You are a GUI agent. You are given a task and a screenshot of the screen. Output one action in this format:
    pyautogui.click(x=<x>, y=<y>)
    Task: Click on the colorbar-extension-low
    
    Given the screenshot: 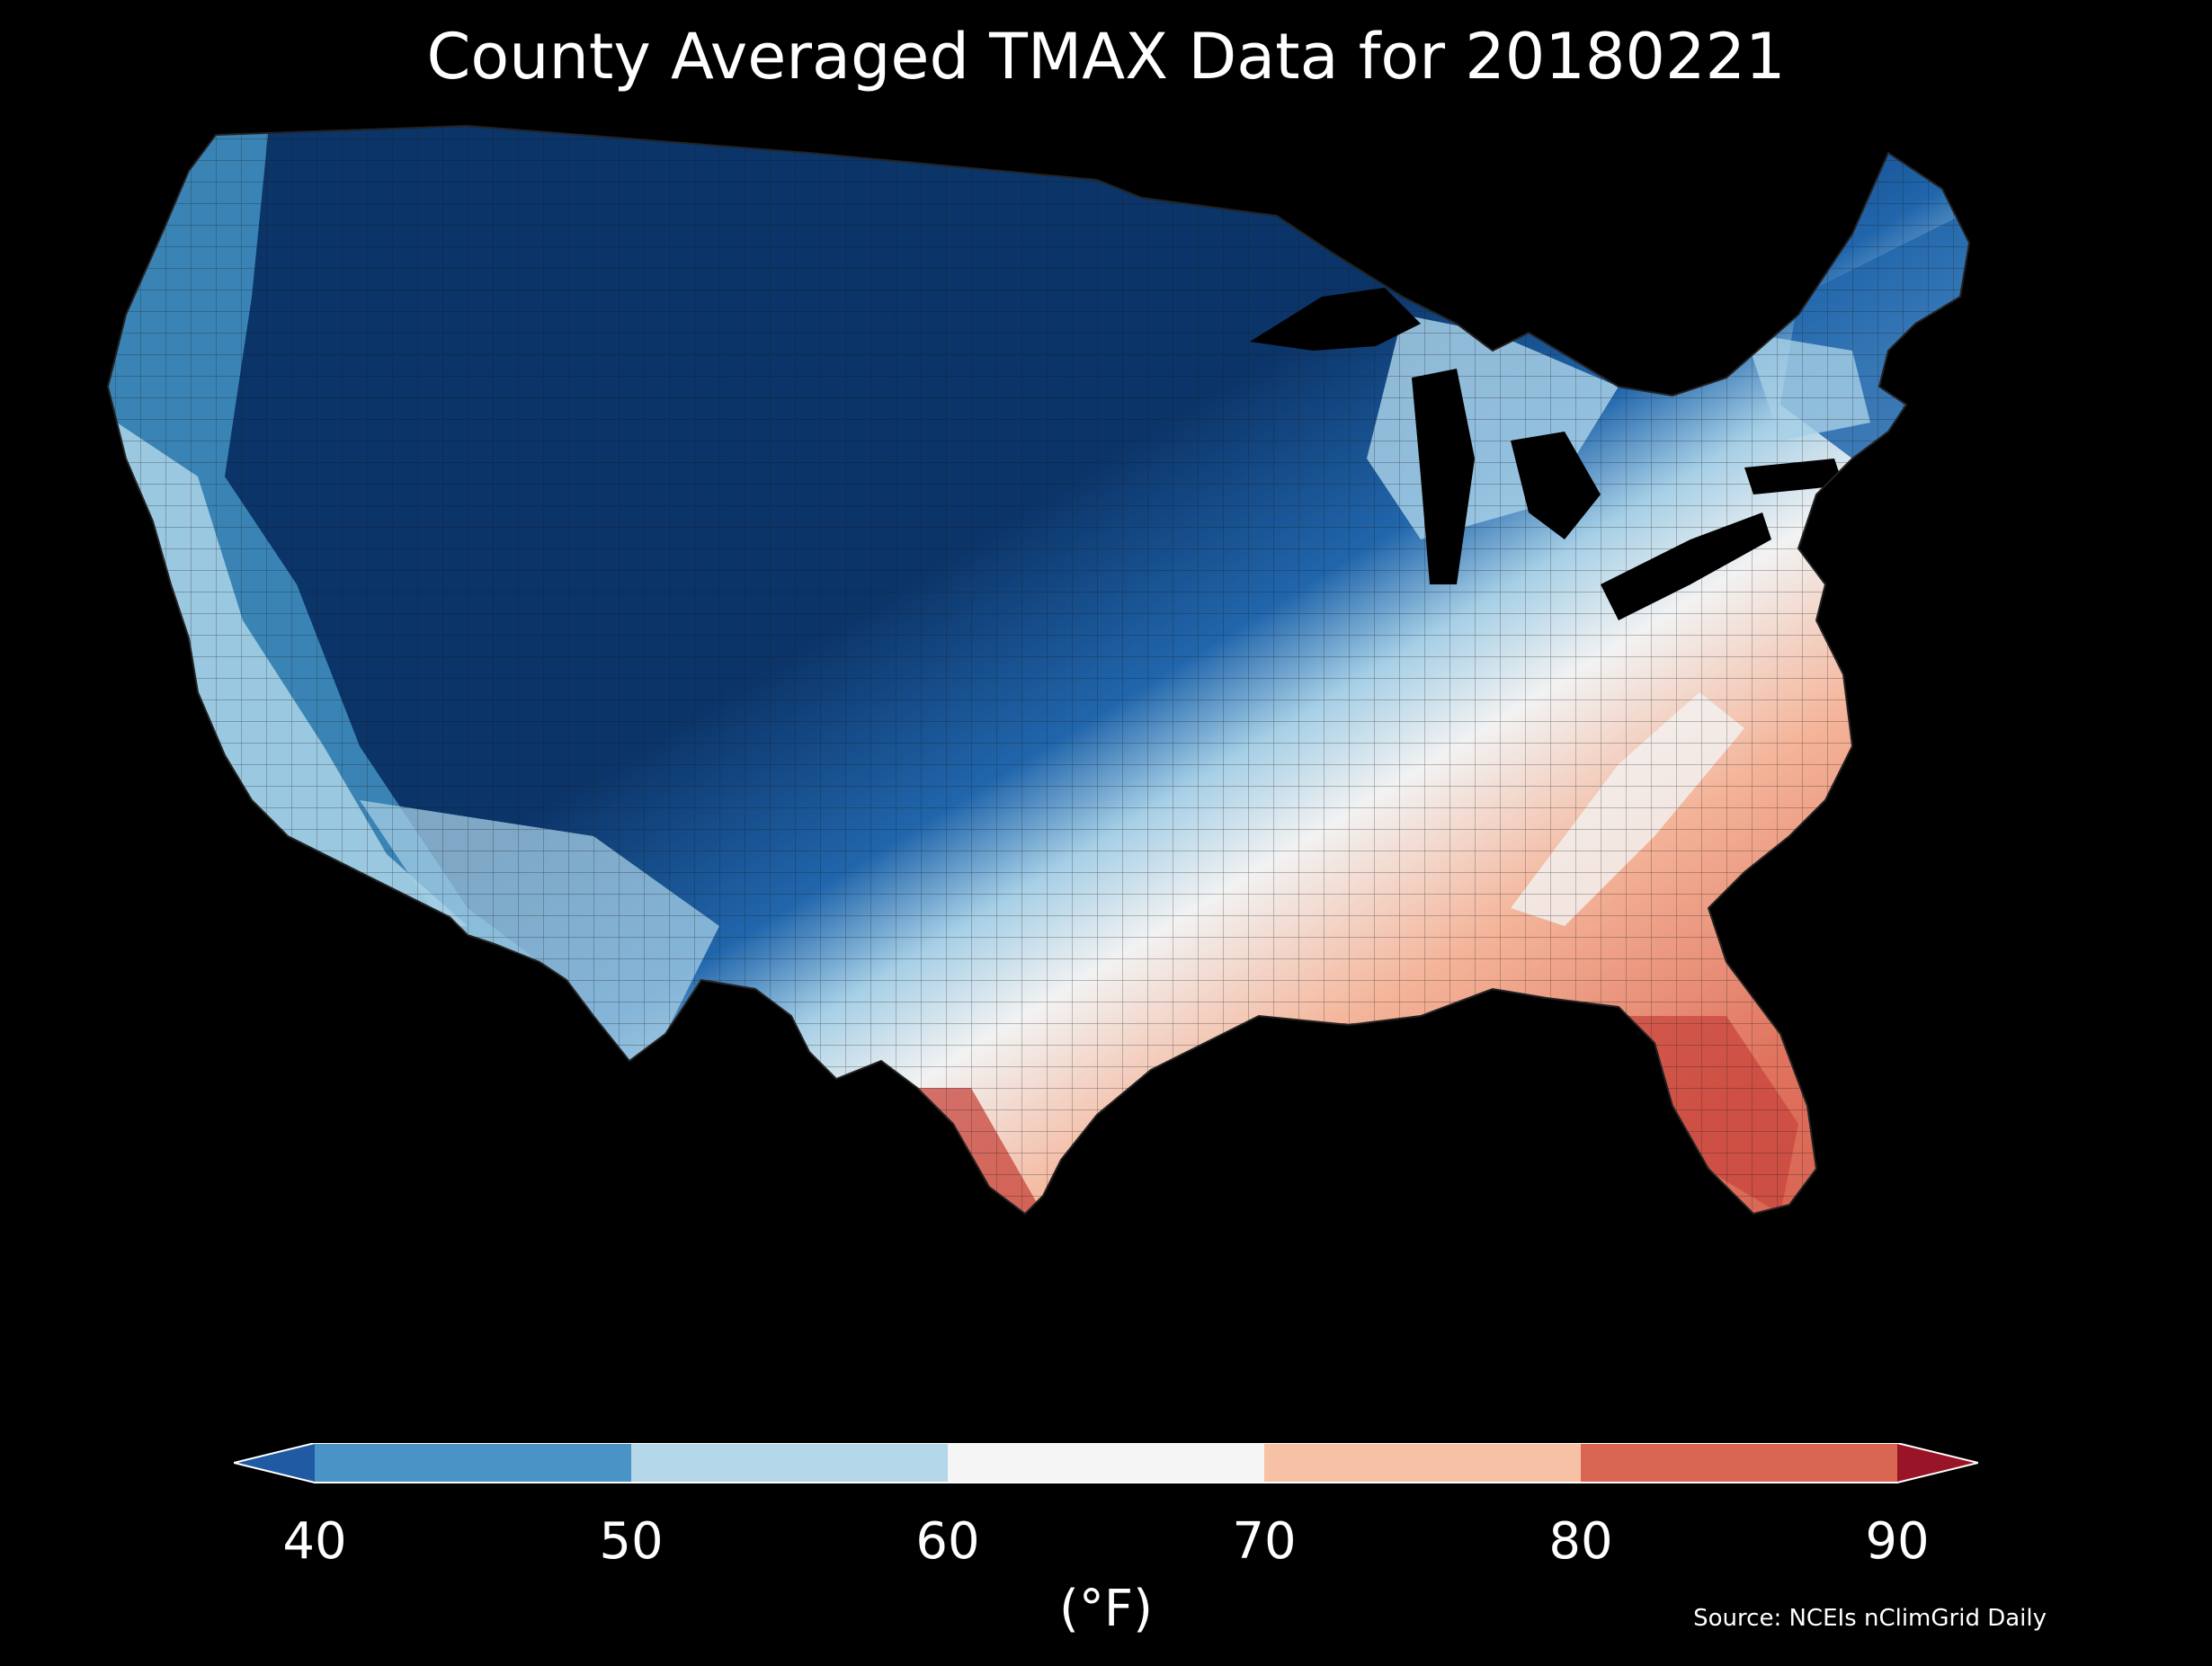 What is the action you would take?
    pyautogui.click(x=274, y=1463)
    